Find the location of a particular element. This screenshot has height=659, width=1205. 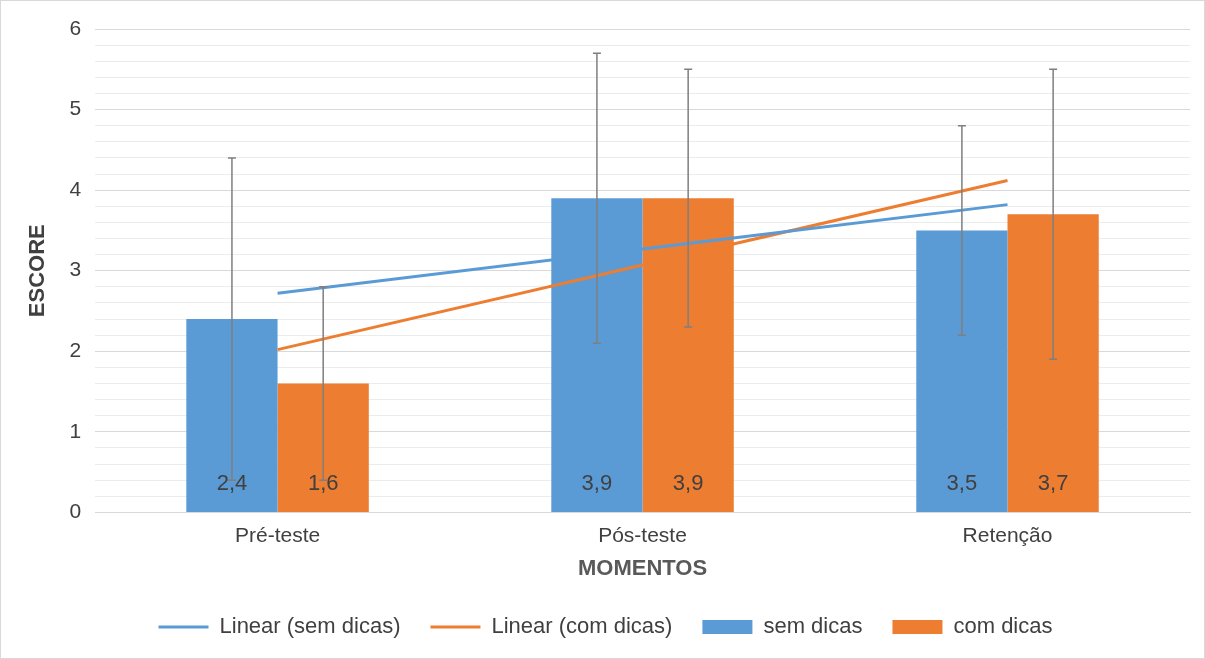

y-axis-title: ESCORE is located at coordinates (37, 271).